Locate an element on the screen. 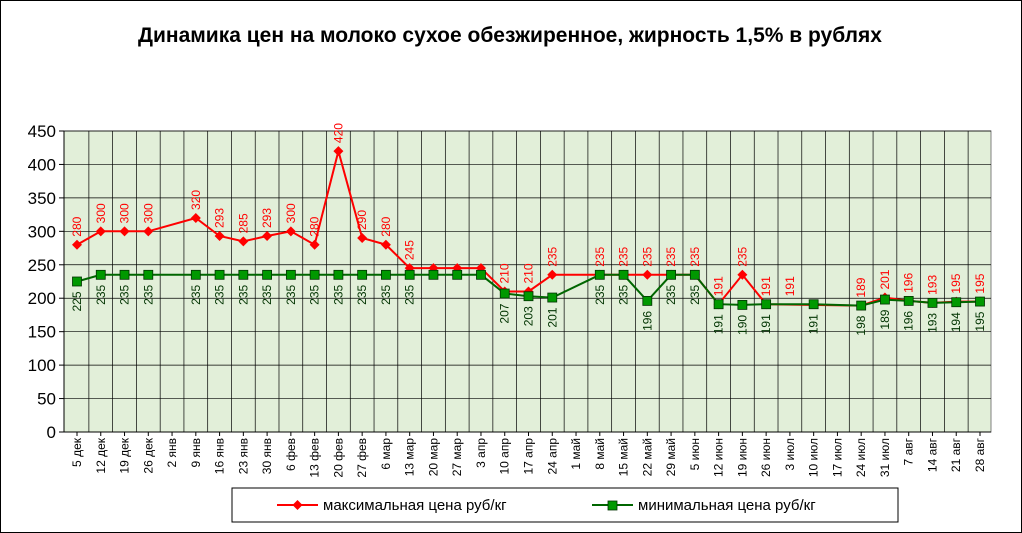  max-data-label: 193 is located at coordinates (932, 285).